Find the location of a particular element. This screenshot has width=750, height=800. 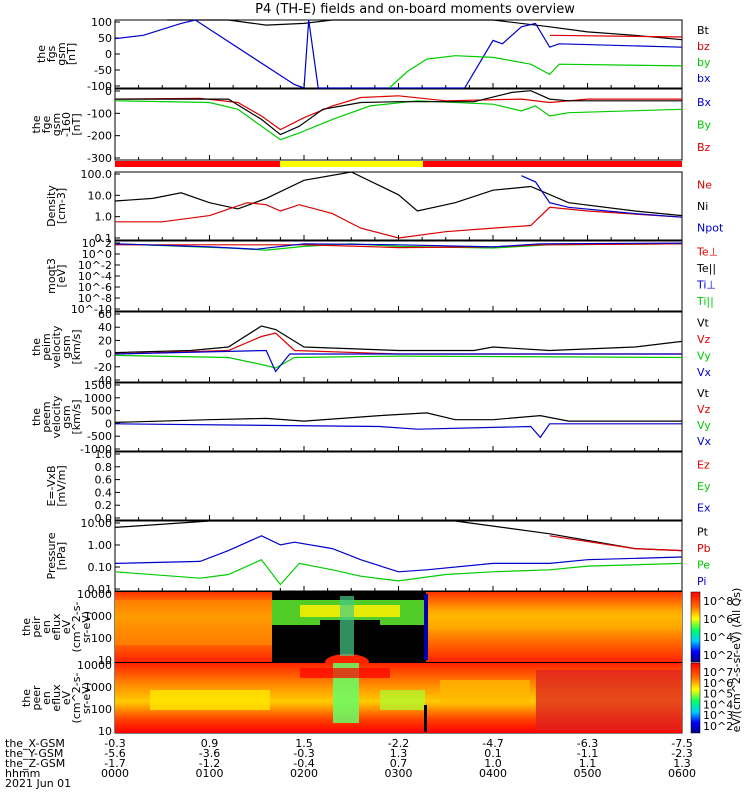

y-tick-label: 500 is located at coordinates (101, 411).